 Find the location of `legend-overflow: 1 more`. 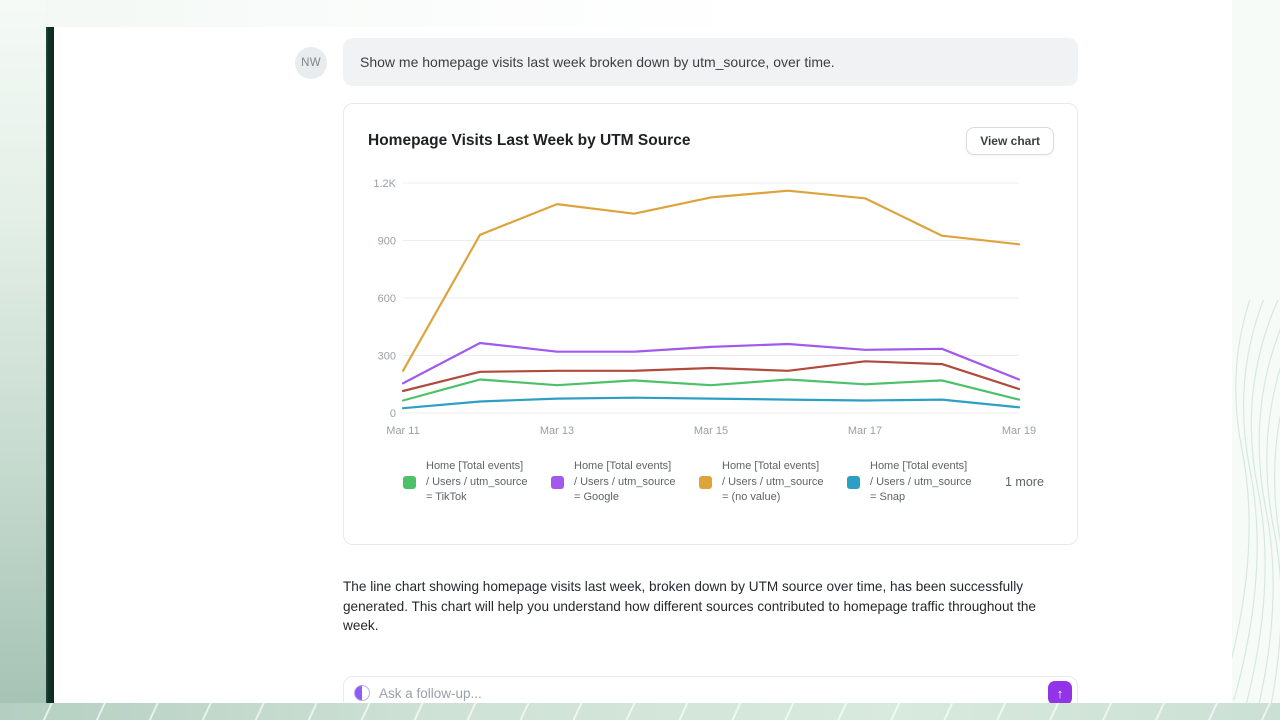

legend-overflow: 1 more is located at coordinates (1024, 482).